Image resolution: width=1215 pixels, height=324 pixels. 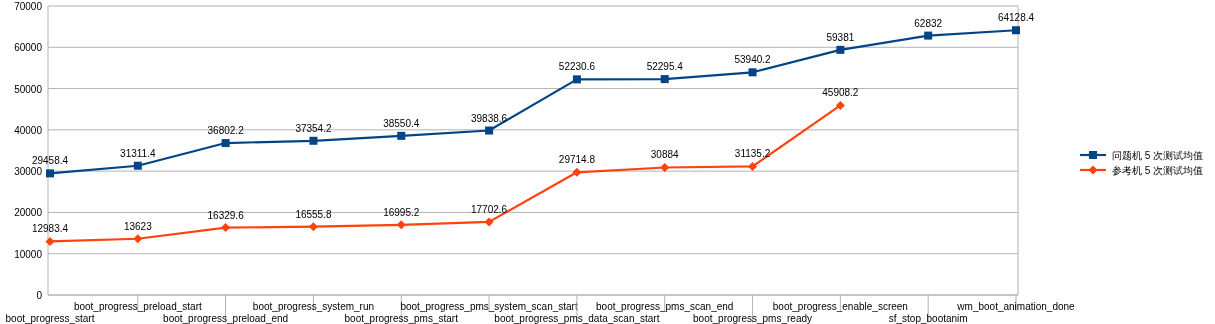 I want to click on data-label: 38550.4, so click(x=401, y=123).